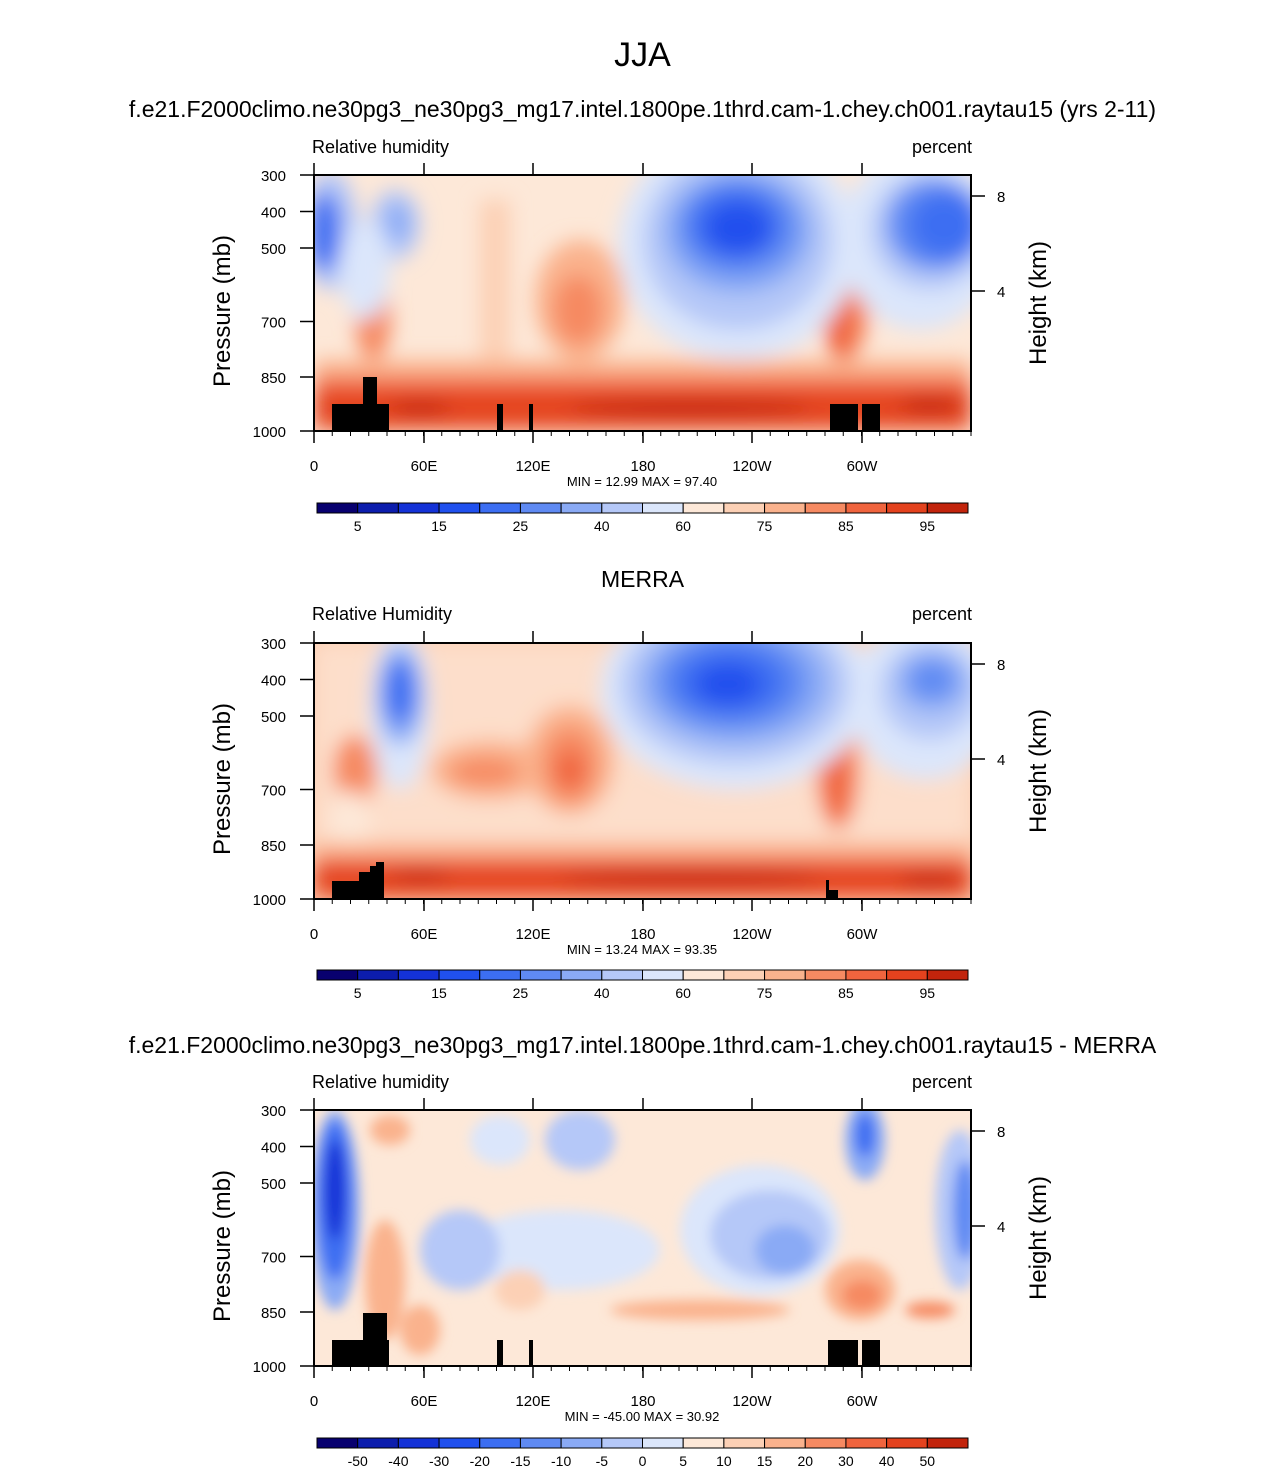 This screenshot has height=1472, width=1285. I want to click on panel2-right-string: percent, so click(941, 614).